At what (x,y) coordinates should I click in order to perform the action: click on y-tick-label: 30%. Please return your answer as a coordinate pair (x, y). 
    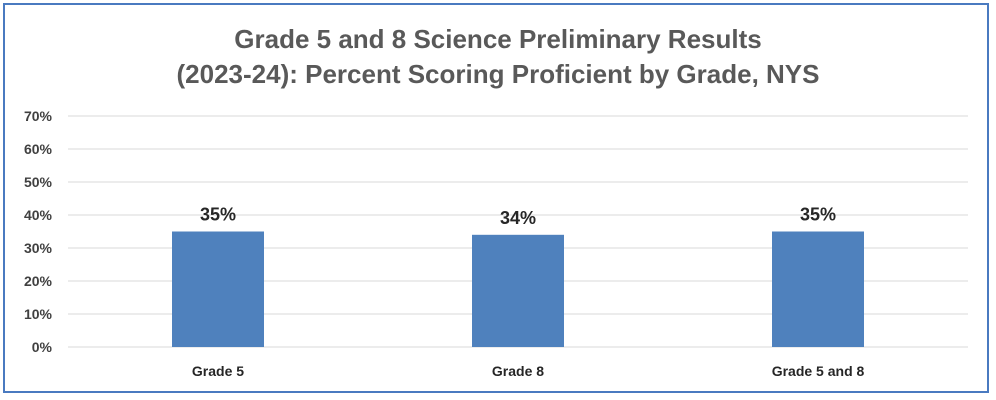
    Looking at the image, I should click on (38, 248).